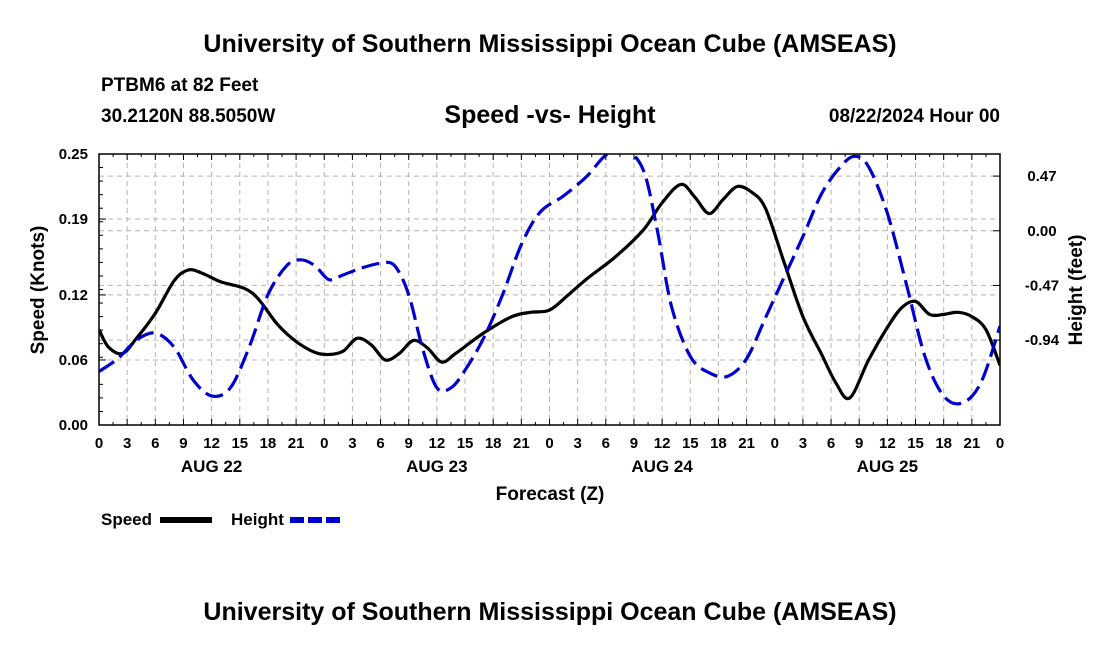 Image resolution: width=1100 pixels, height=650 pixels. Describe the element at coordinates (38, 290) in the screenshot. I see `y-axis-title-left: Speed (Knots)` at that location.